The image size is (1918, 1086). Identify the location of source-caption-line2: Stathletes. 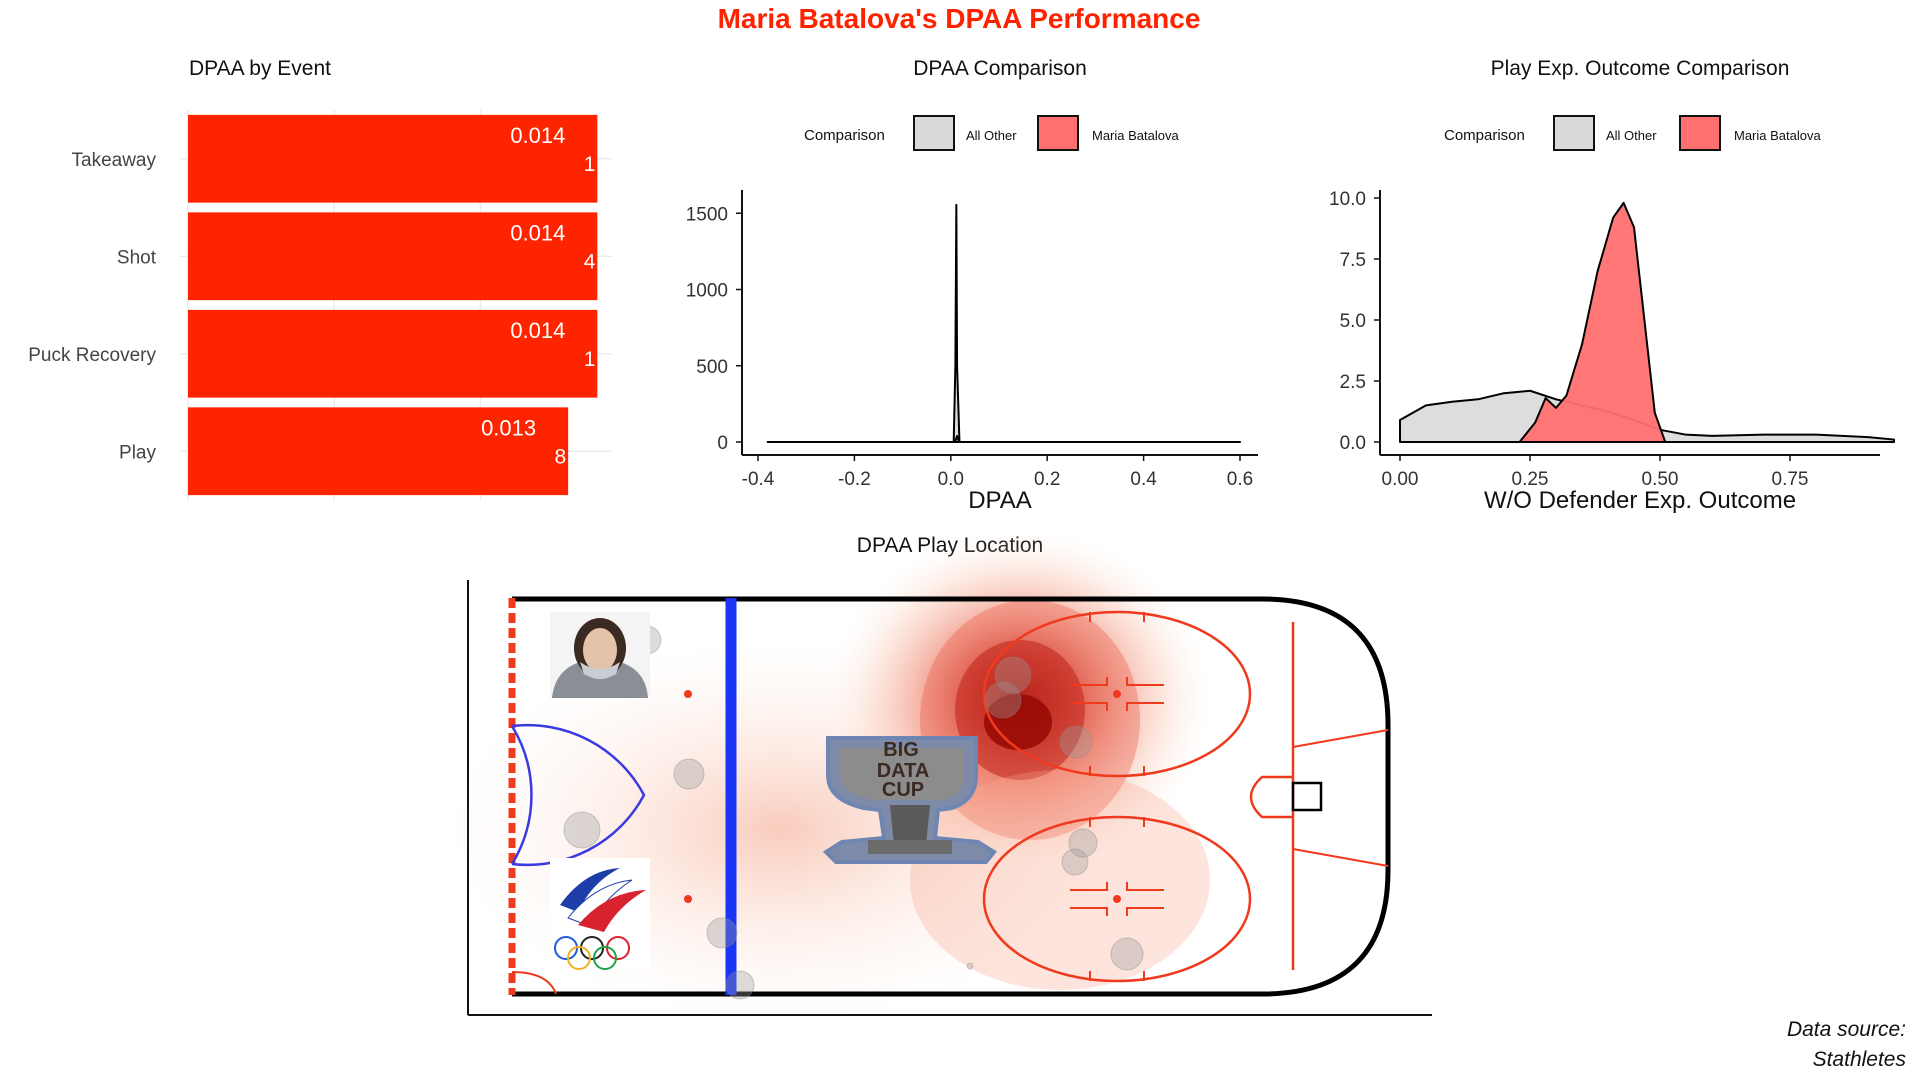
(1860, 1059).